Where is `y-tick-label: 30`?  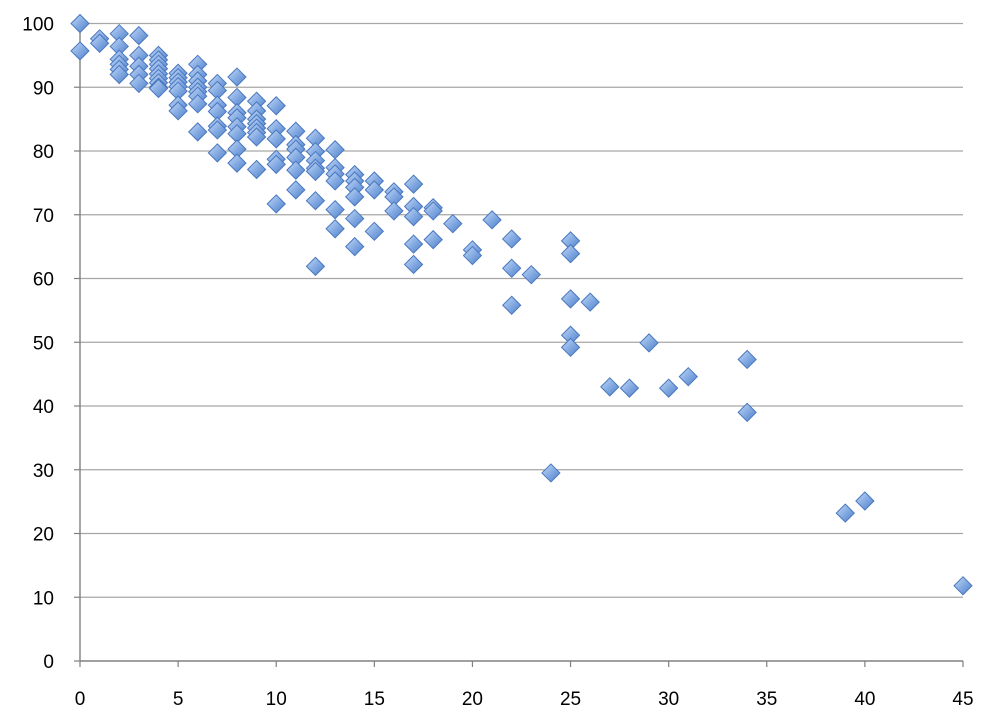
y-tick-label: 30 is located at coordinates (43, 471).